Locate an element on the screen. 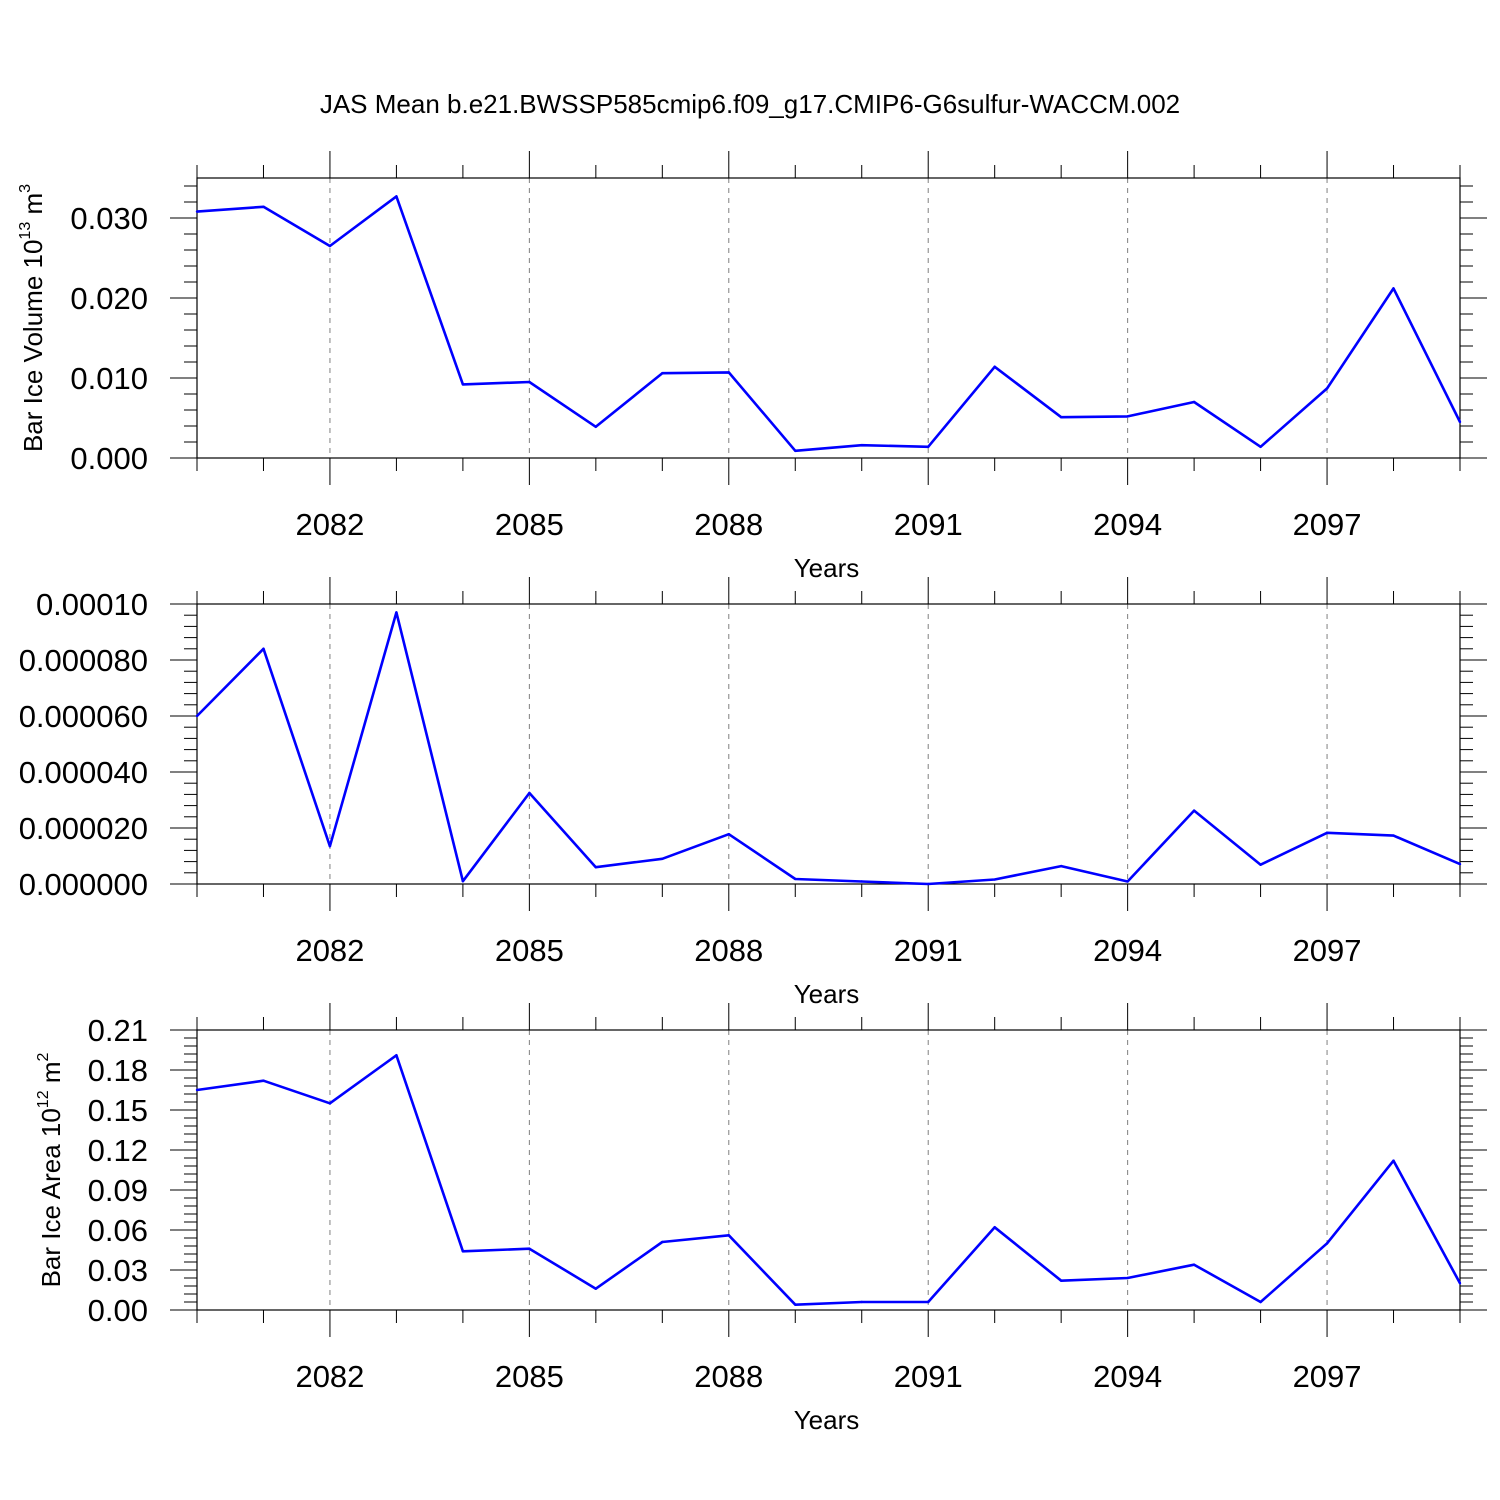 This screenshot has width=1500, height=1500. y-tick-label: 0.12 is located at coordinates (118, 1150).